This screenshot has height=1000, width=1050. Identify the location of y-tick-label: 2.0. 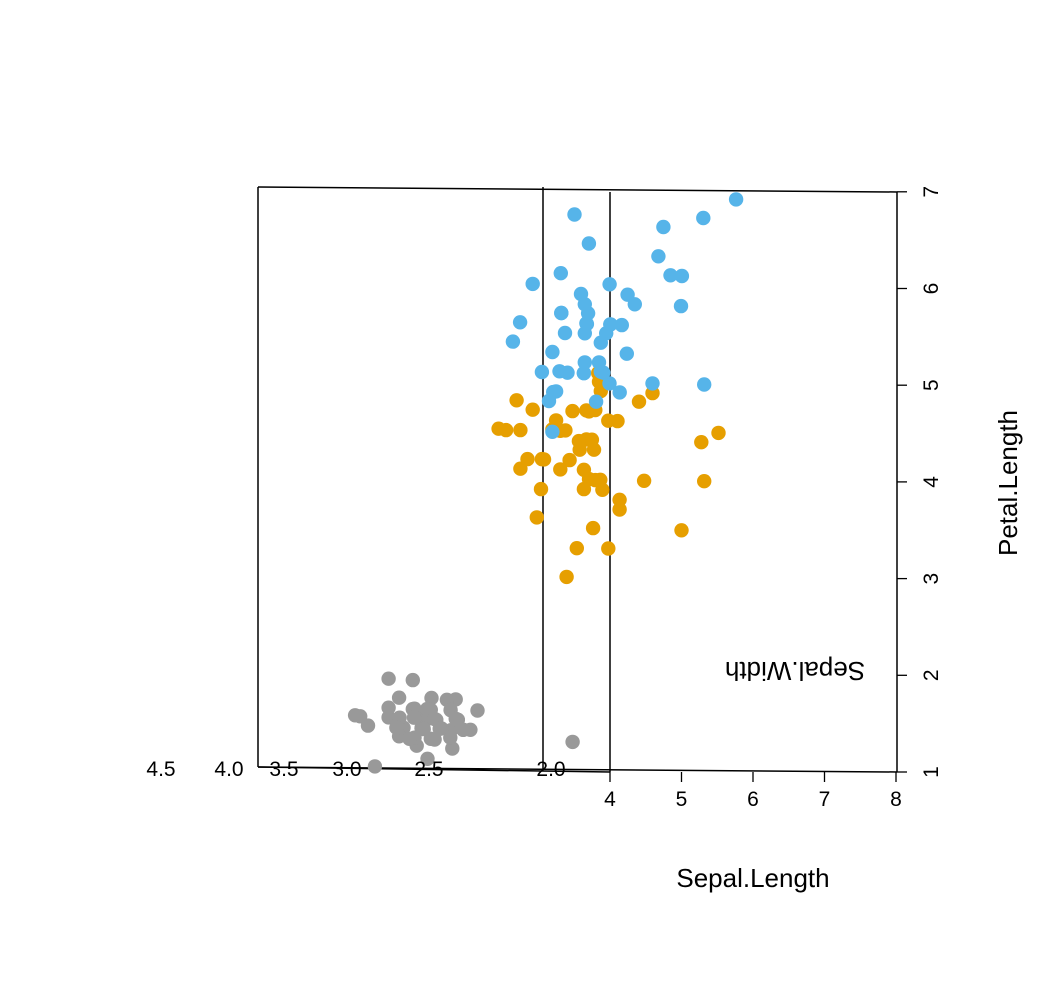
(550, 769).